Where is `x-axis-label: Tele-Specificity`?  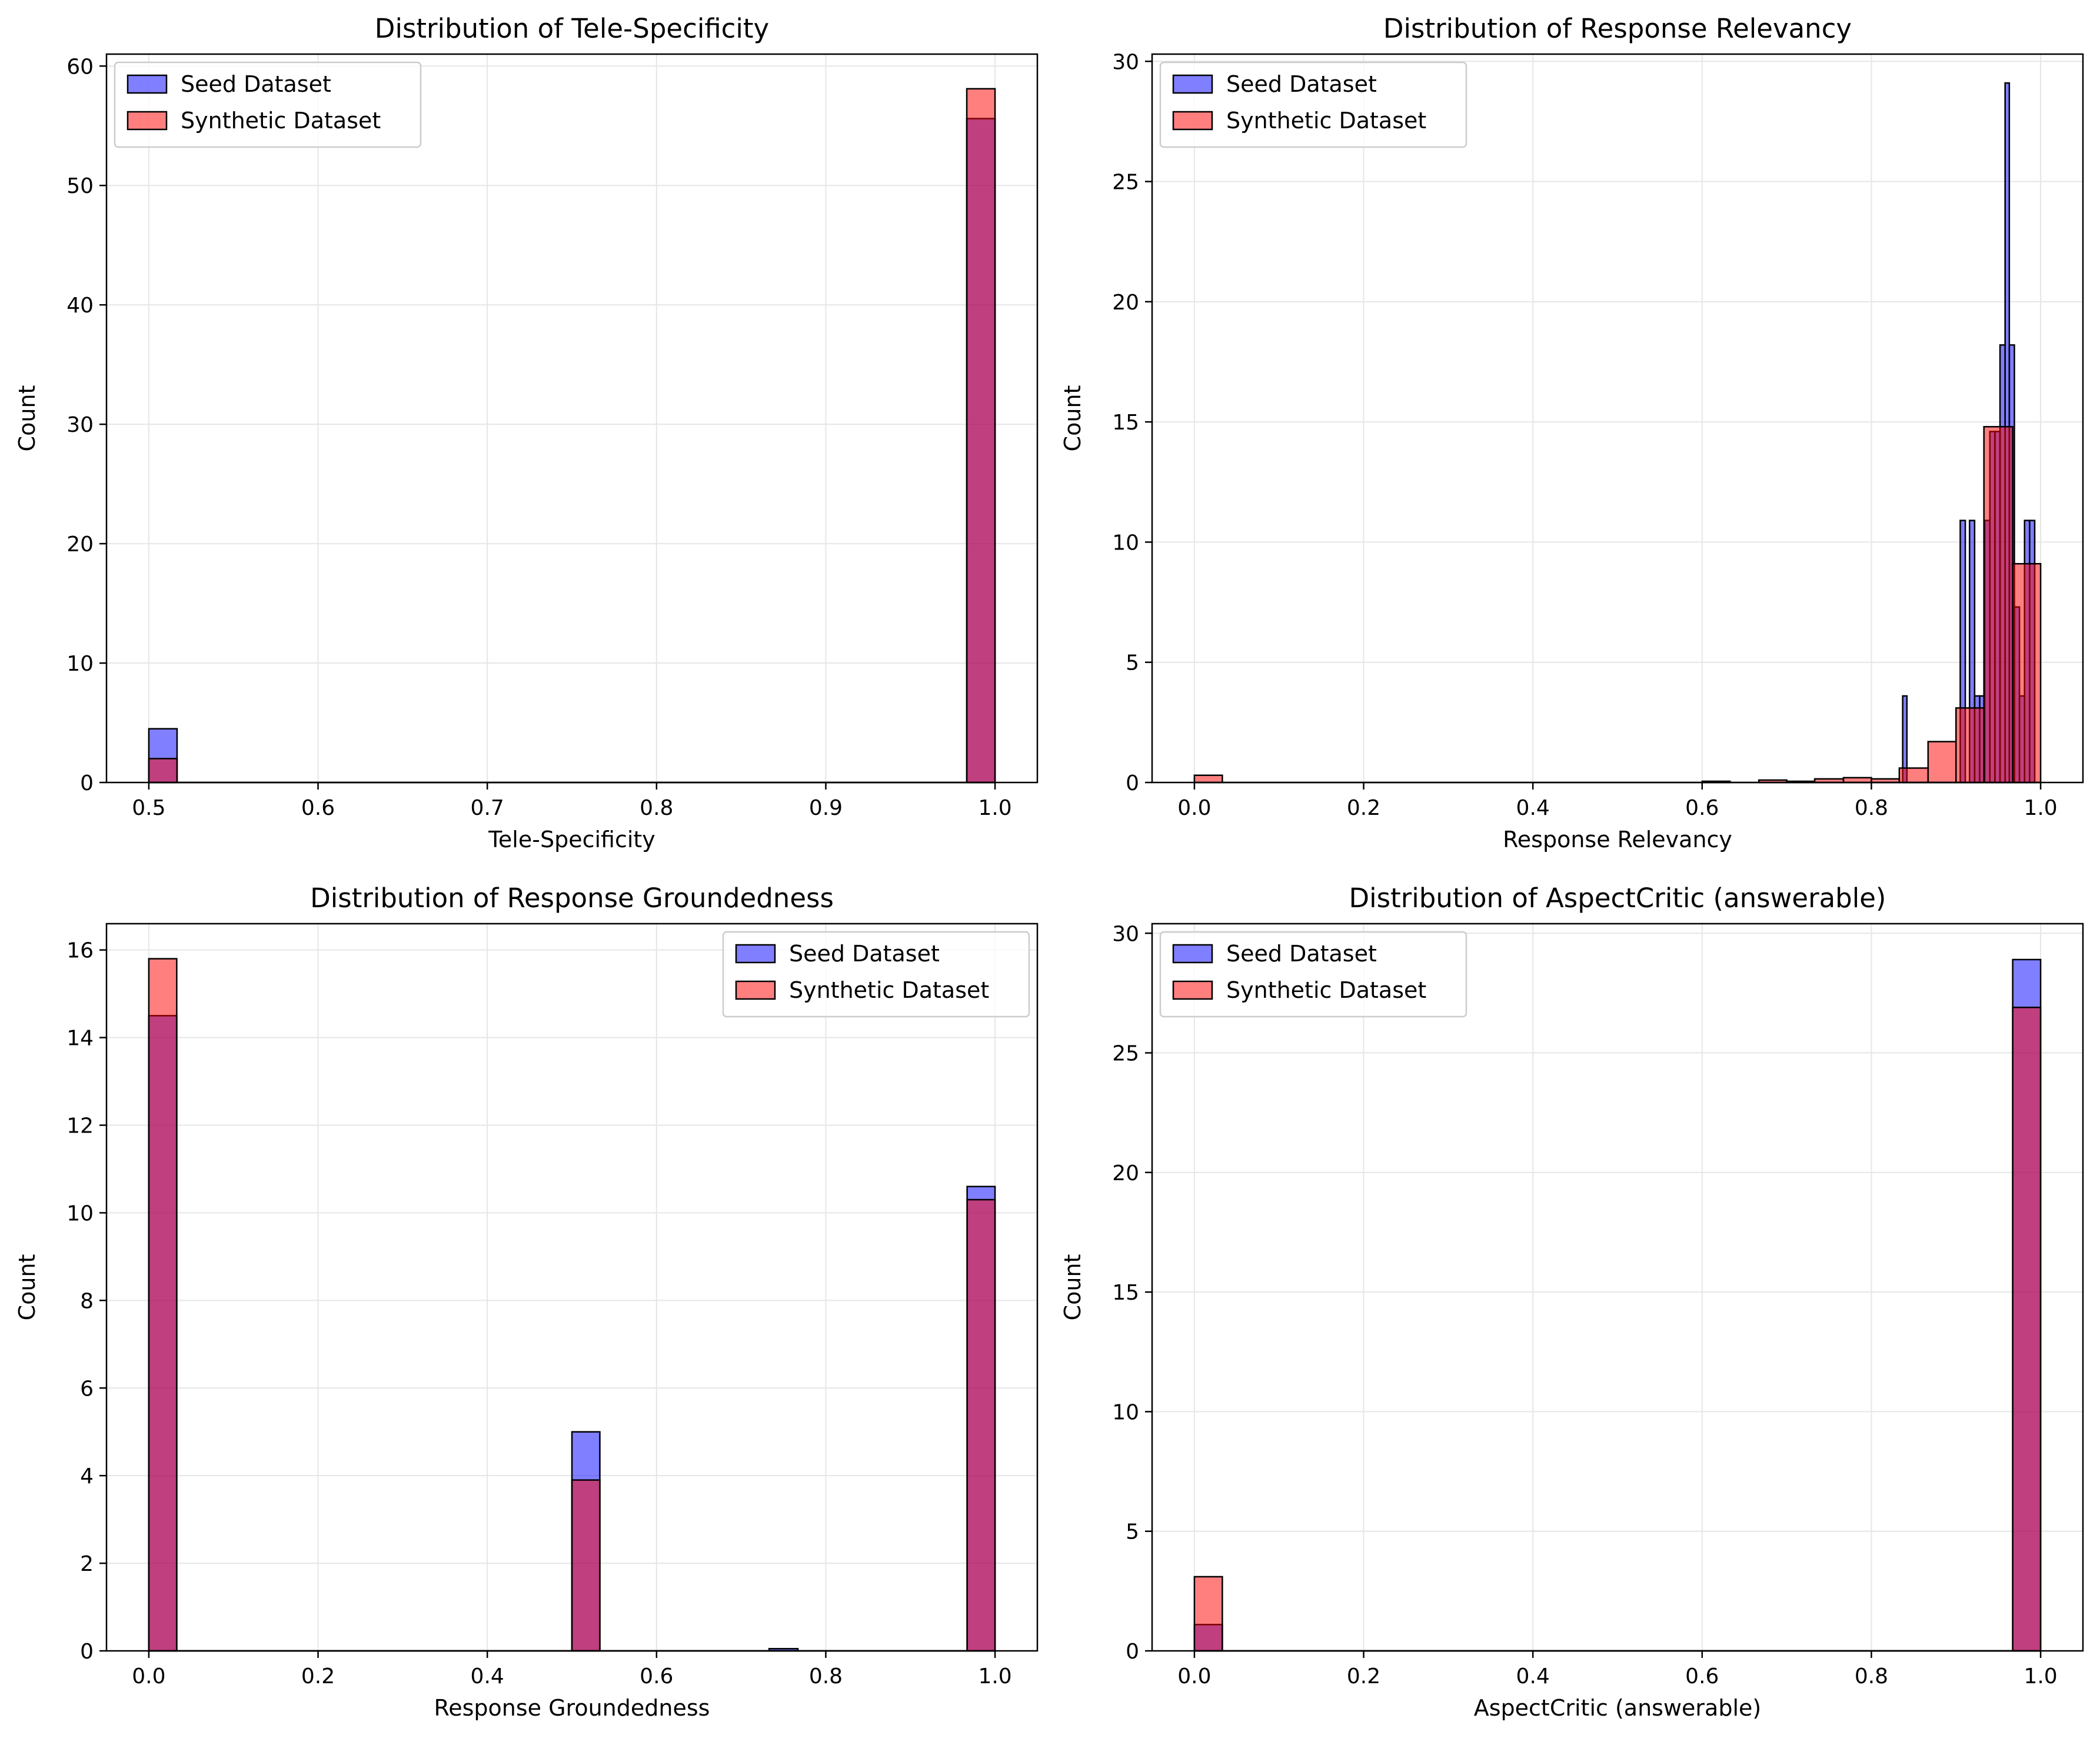 x-axis-label: Tele-Specificity is located at coordinates (571, 840).